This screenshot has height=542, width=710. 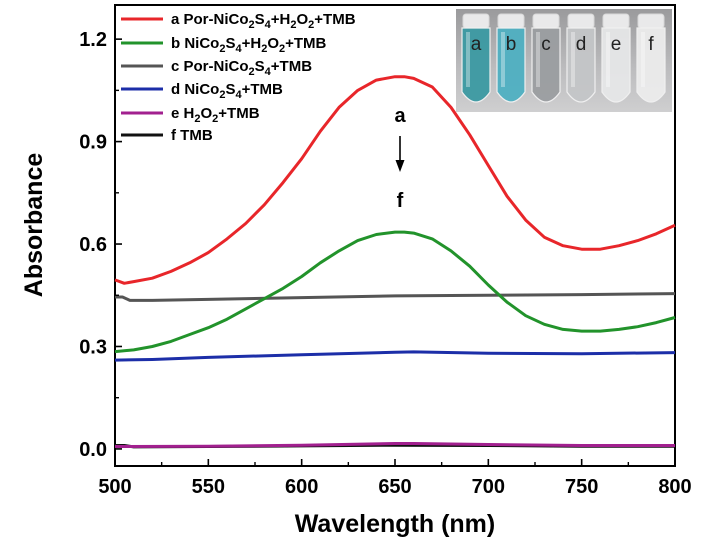 What do you see at coordinates (546, 21) in the screenshot?
I see `vial-cap-c` at bounding box center [546, 21].